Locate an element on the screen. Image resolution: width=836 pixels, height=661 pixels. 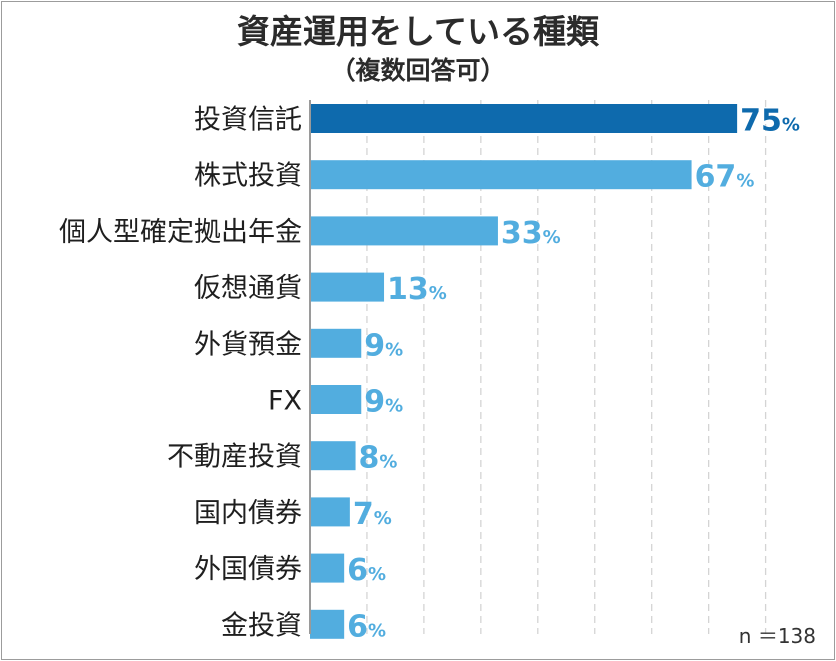
value-label: 33% is located at coordinates (531, 233).